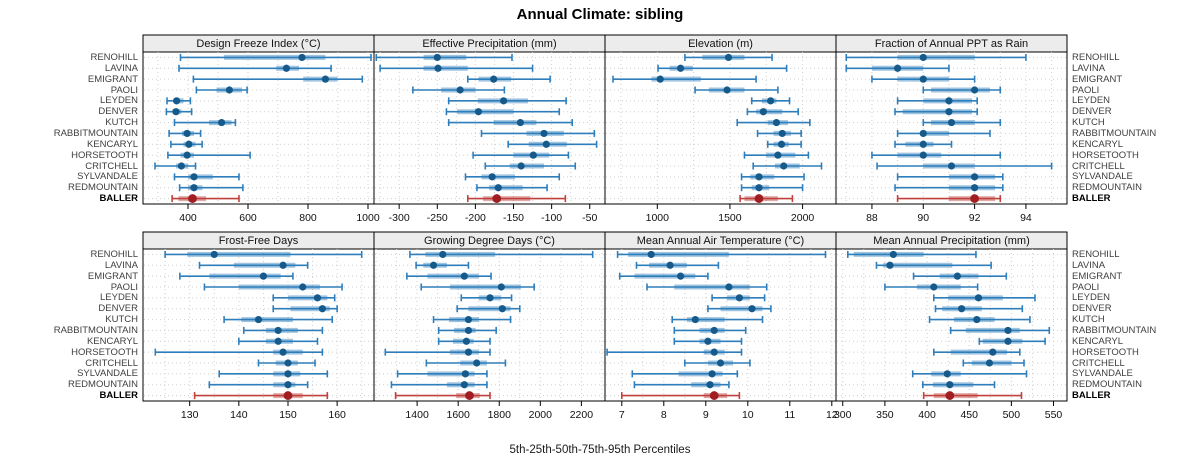 Image resolution: width=1200 pixels, height=475 pixels. I want to click on gridlines, so click(263, 128).